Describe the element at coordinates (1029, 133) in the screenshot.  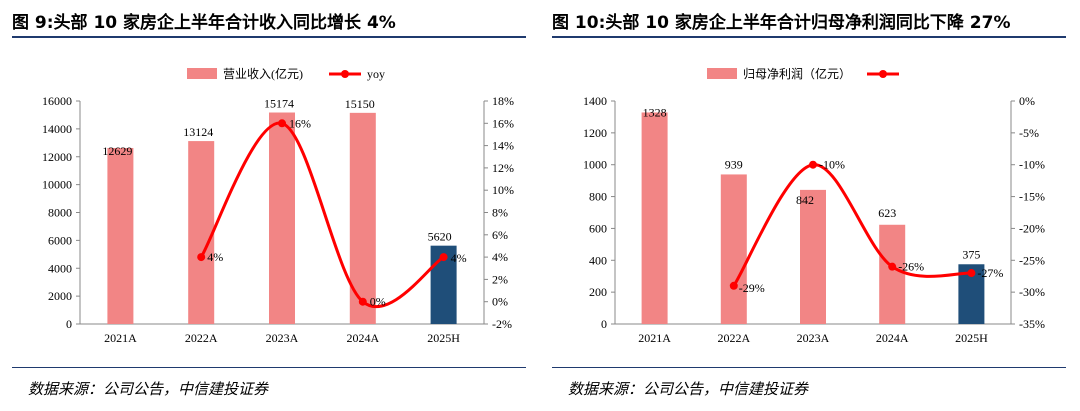
I see `right-right-tick-label: -5%` at that location.